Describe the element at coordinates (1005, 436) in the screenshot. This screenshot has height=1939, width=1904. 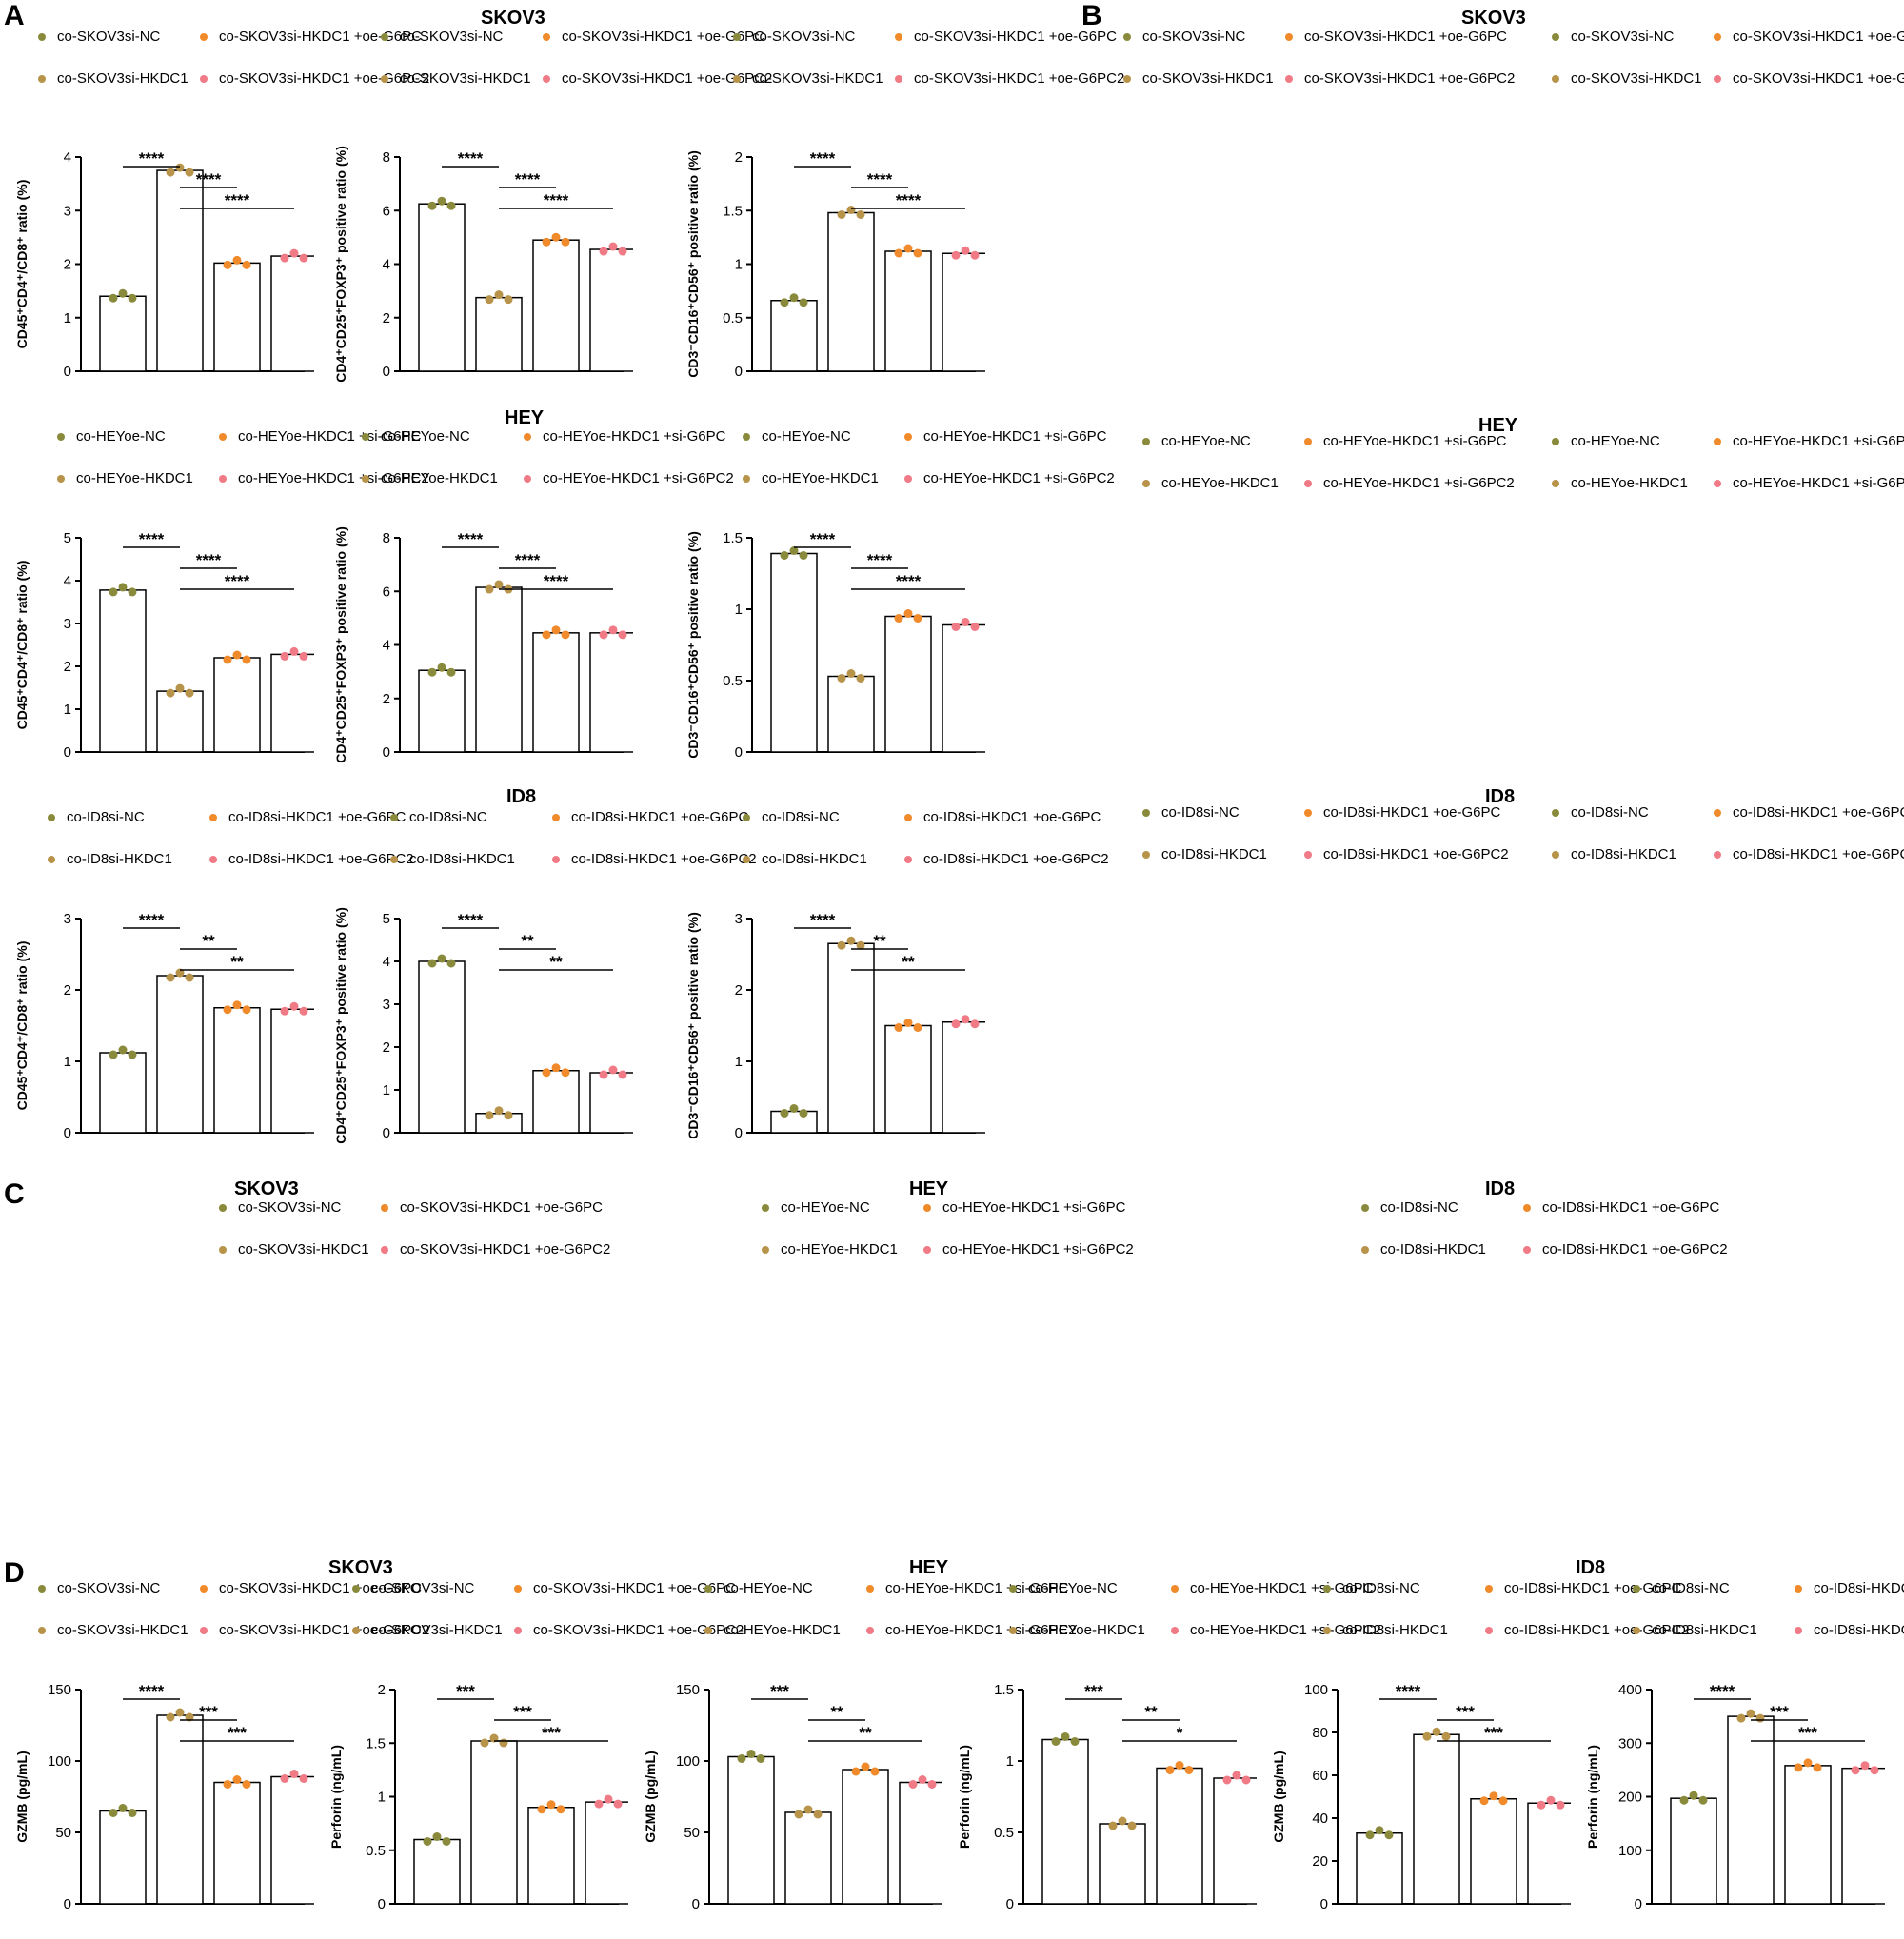
I see `legend-item: co-HEYoe-HKDC1 +si-G6PC` at that location.